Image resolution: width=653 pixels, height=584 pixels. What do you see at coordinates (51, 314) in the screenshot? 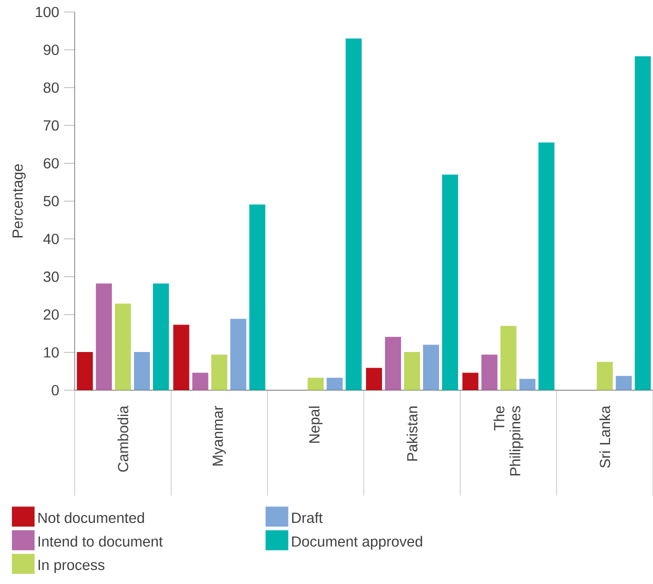
I see `y-tick-label: 20` at bounding box center [51, 314].